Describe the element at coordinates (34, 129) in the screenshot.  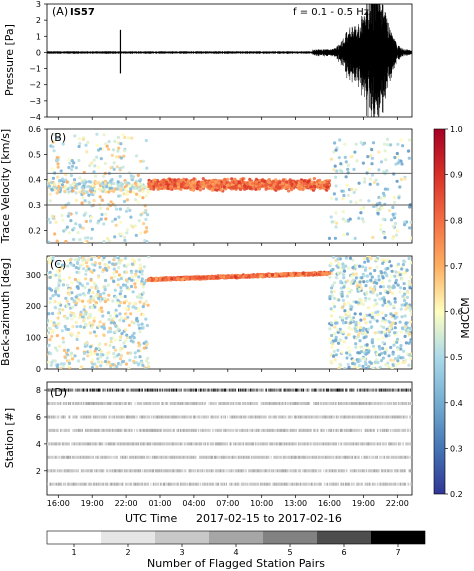
I see `panel-b-ytick-label: 0.6` at that location.